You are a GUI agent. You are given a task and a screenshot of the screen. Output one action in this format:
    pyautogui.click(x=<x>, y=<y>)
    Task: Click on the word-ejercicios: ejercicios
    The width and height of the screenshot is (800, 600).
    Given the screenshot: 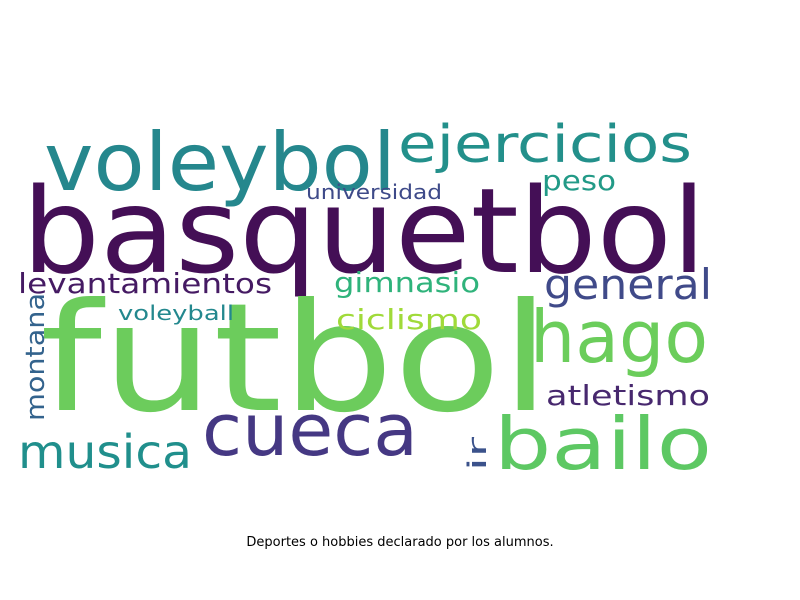 What is the action you would take?
    pyautogui.click(x=545, y=145)
    